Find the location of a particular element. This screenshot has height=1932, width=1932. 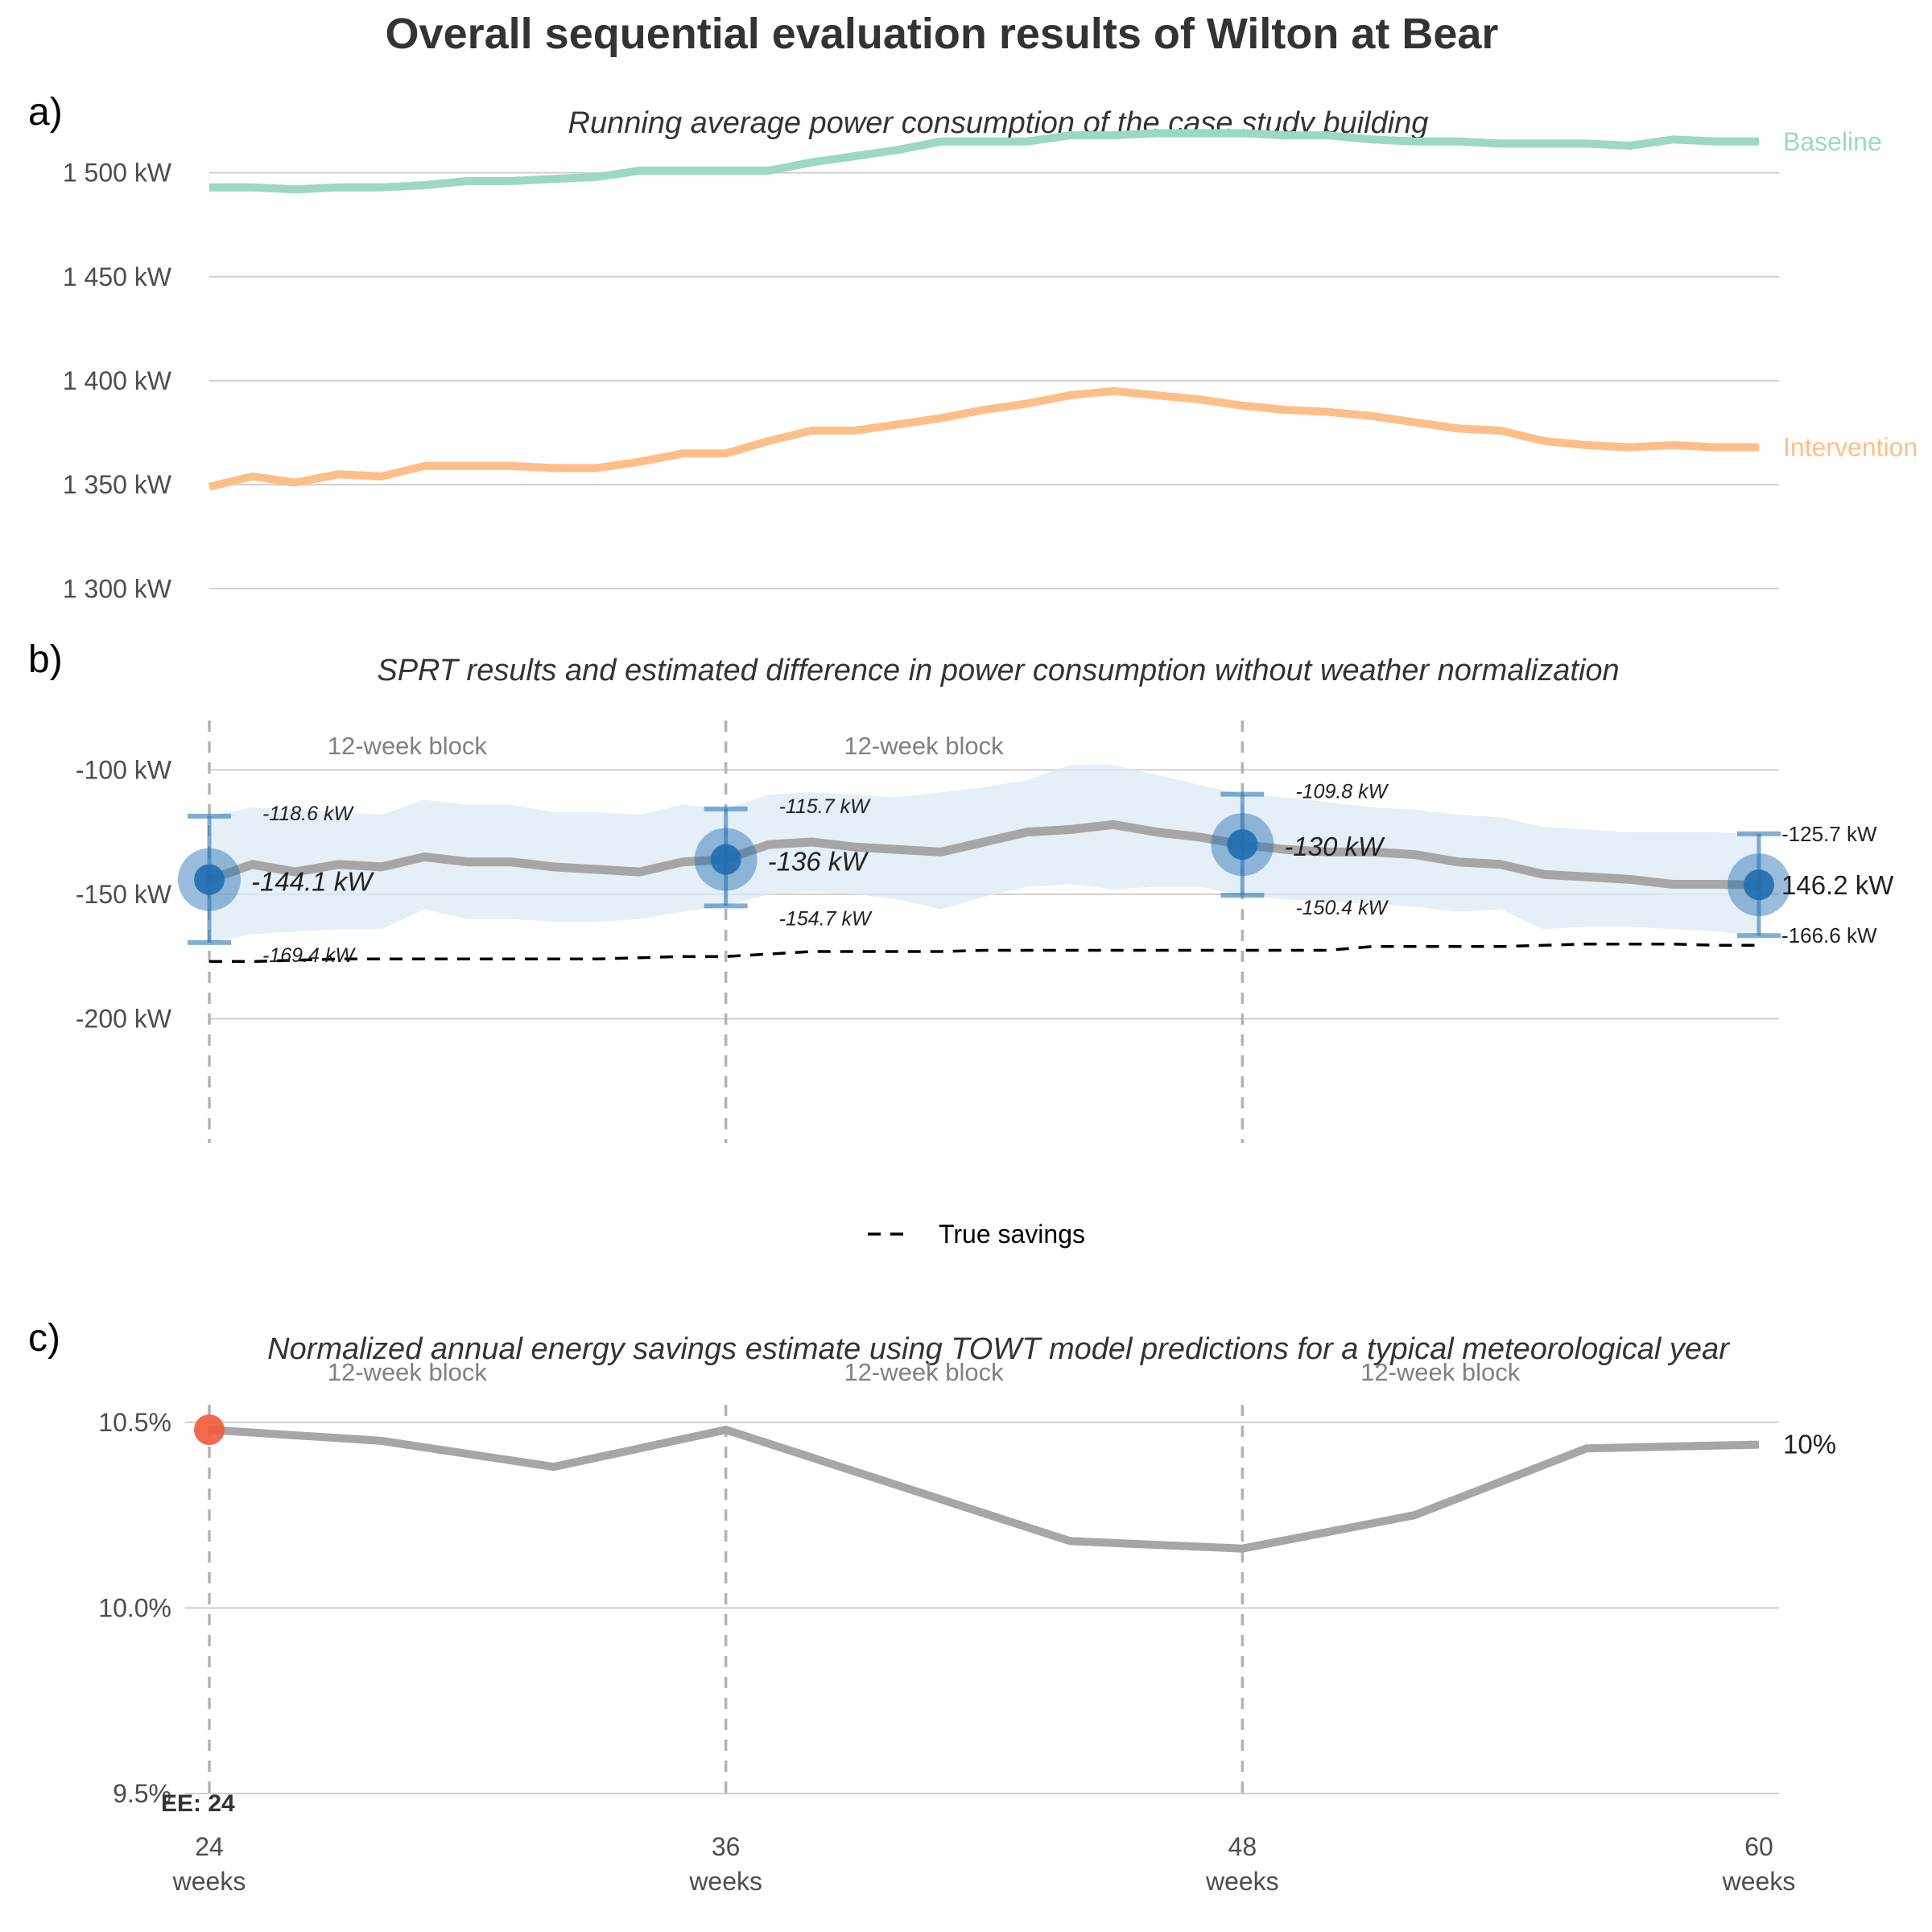

intervention-series-label: Intervention is located at coordinates (1851, 447).